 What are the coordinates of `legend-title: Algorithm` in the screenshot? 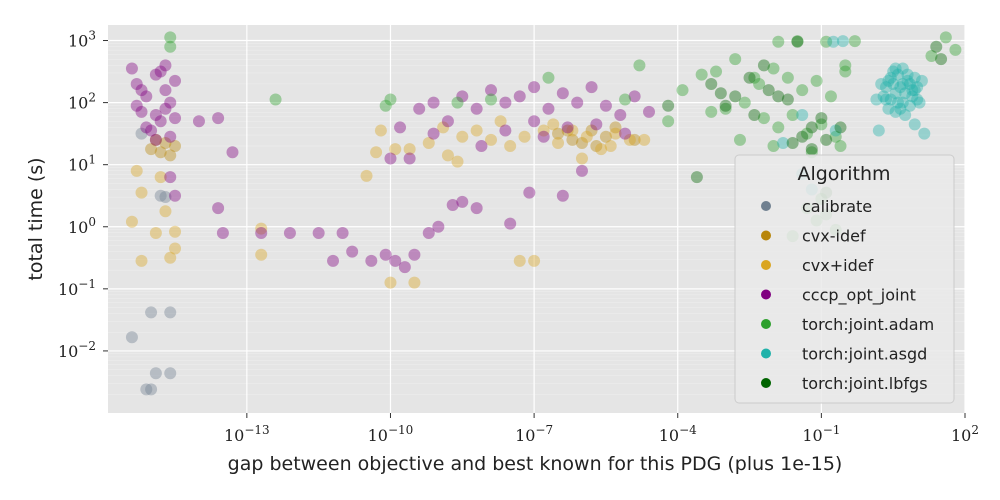 It's located at (843, 174).